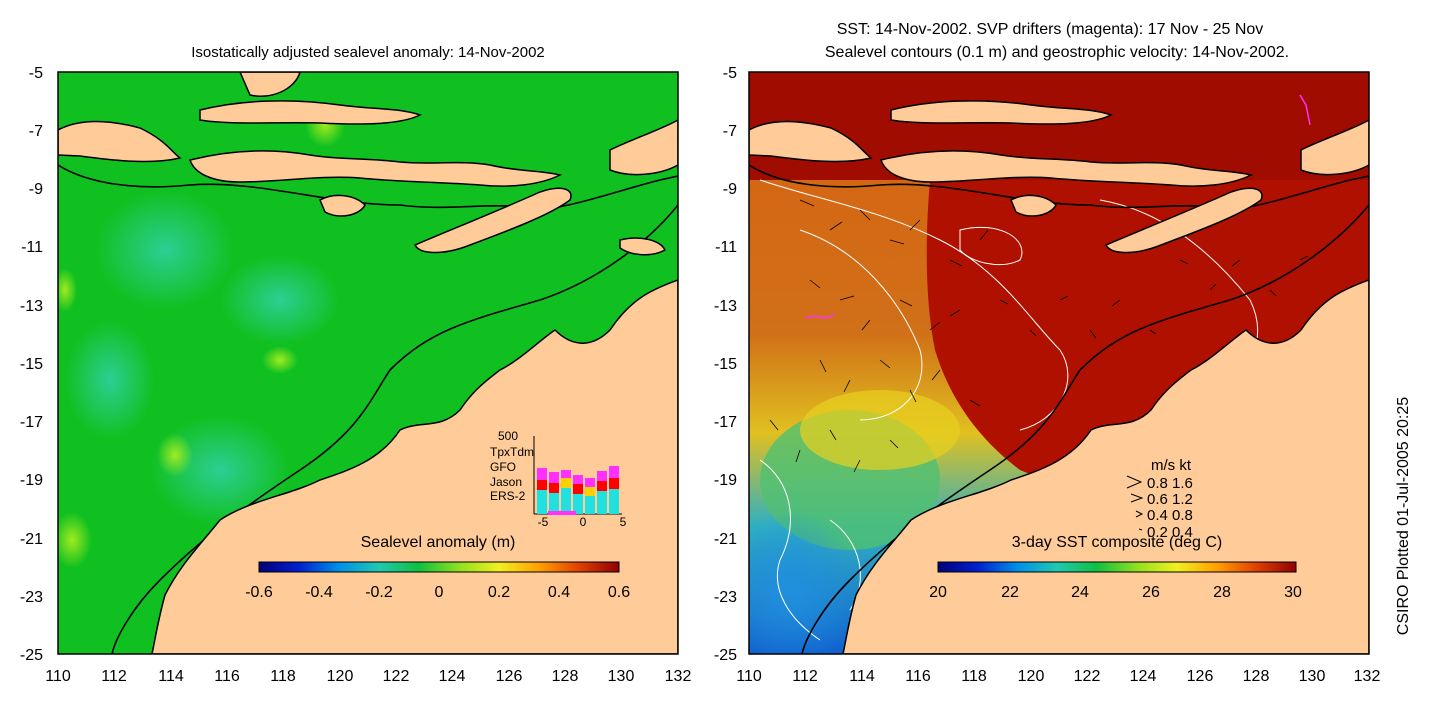 Image resolution: width=1440 pixels, height=720 pixels. Describe the element at coordinates (880, 430) in the screenshot. I see `right-yellow-zone` at that location.